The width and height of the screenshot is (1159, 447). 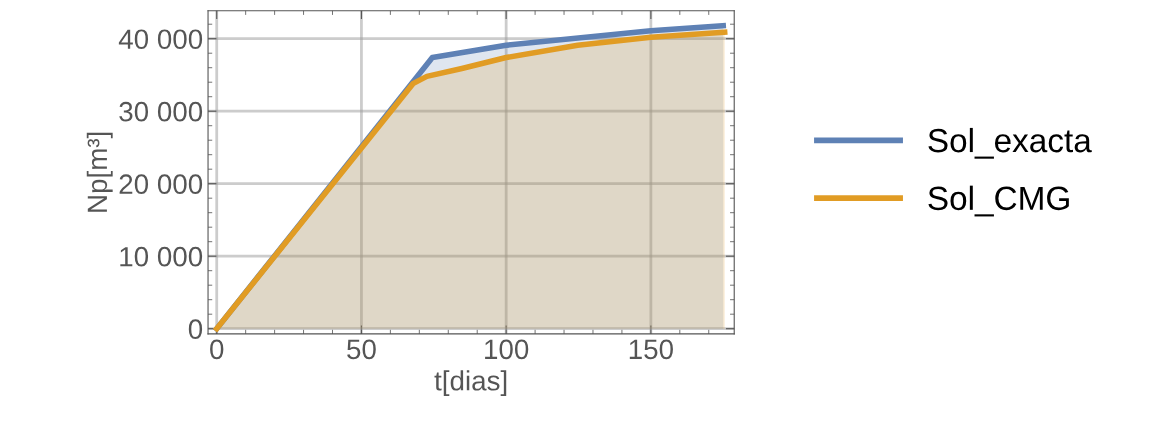 What do you see at coordinates (651, 349) in the screenshot?
I see `x-tick-label: 150` at bounding box center [651, 349].